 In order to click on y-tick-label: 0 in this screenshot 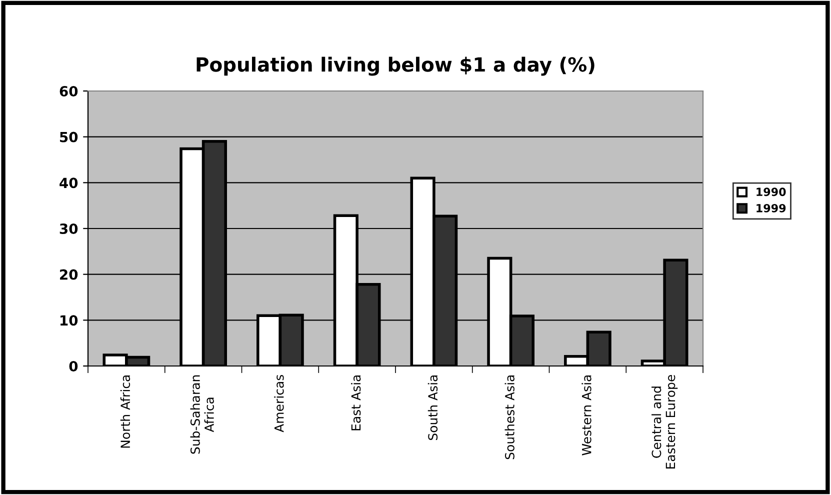, I will do `click(73, 366)`.